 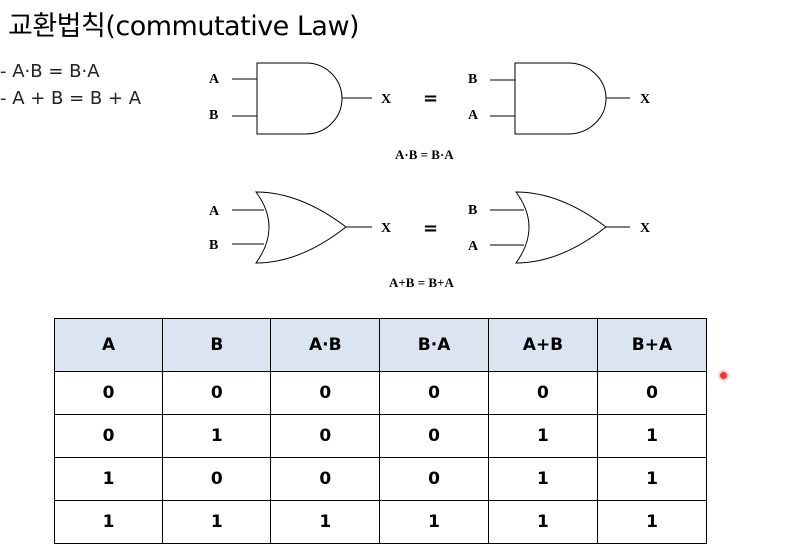 What do you see at coordinates (108, 345) in the screenshot?
I see `column-header: A` at bounding box center [108, 345].